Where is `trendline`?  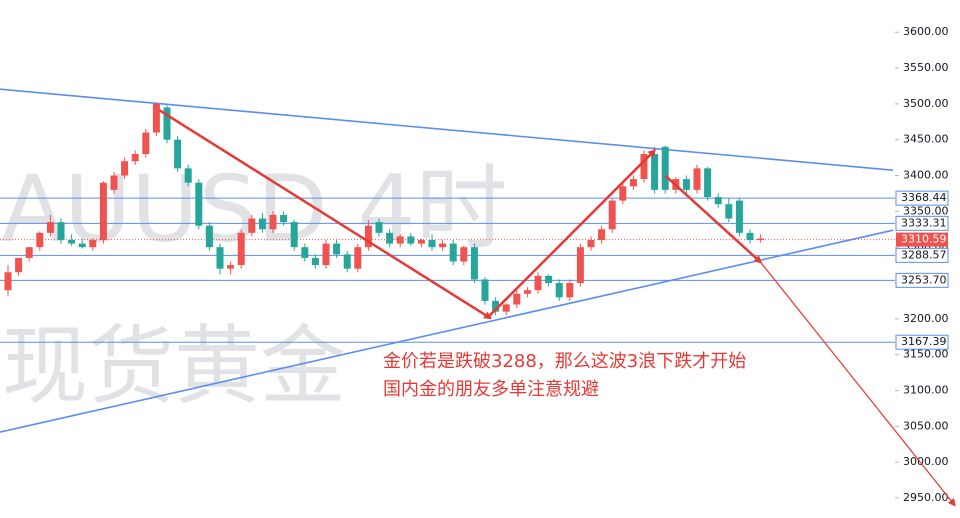 trendline is located at coordinates (447, 129).